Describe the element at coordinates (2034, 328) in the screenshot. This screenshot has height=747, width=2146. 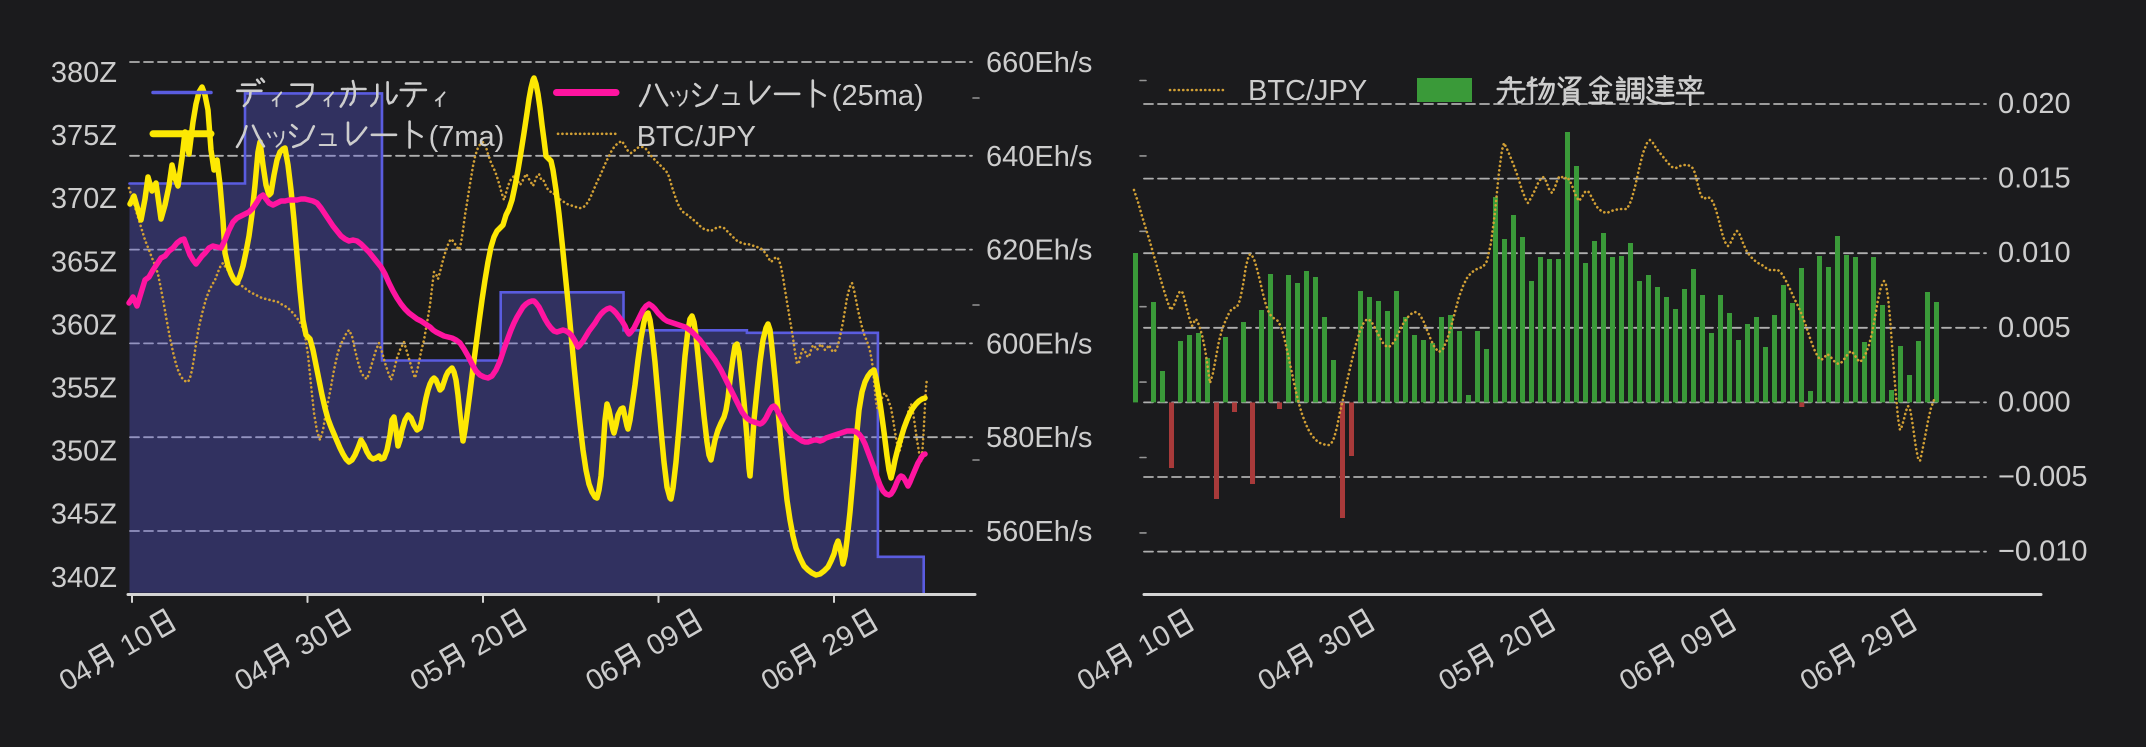
I see `svg-text: 0.005` at that location.